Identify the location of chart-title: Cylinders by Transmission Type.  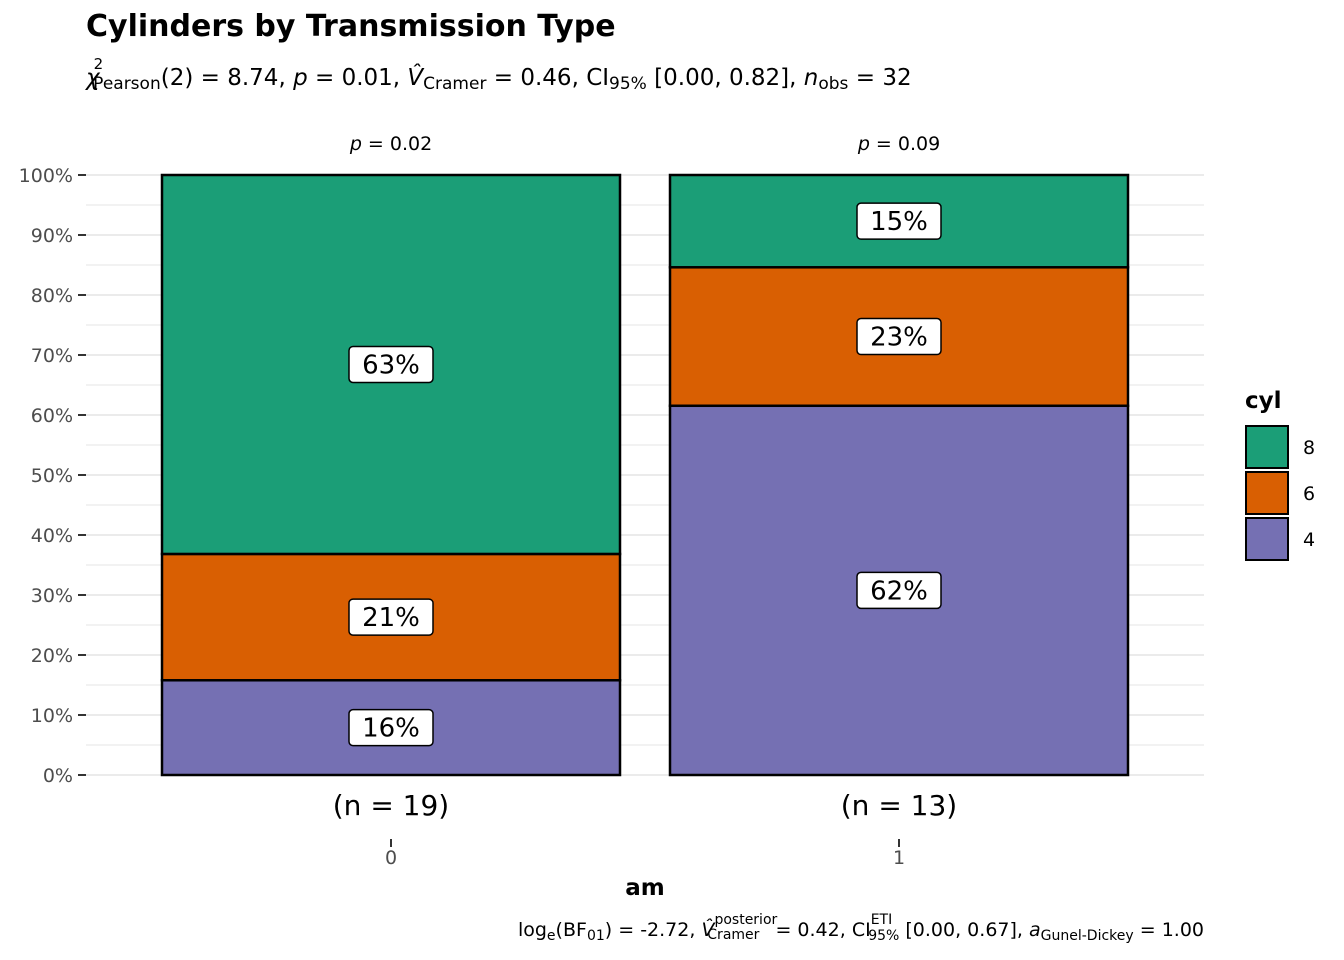
(351, 26).